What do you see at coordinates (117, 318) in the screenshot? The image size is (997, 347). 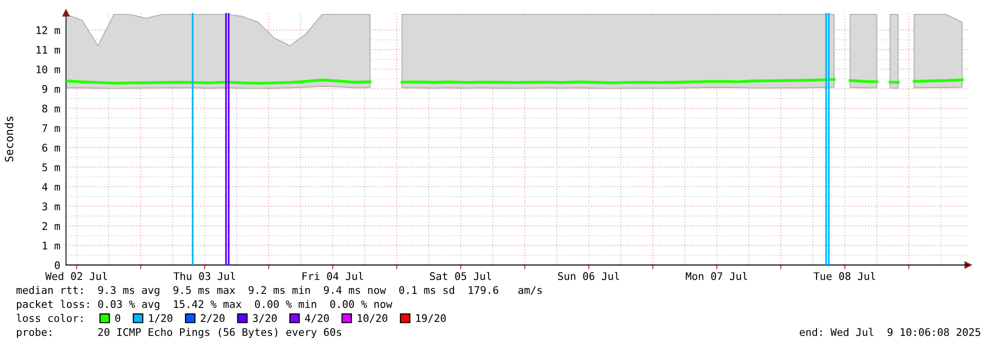 I see `legend-label: 0` at bounding box center [117, 318].